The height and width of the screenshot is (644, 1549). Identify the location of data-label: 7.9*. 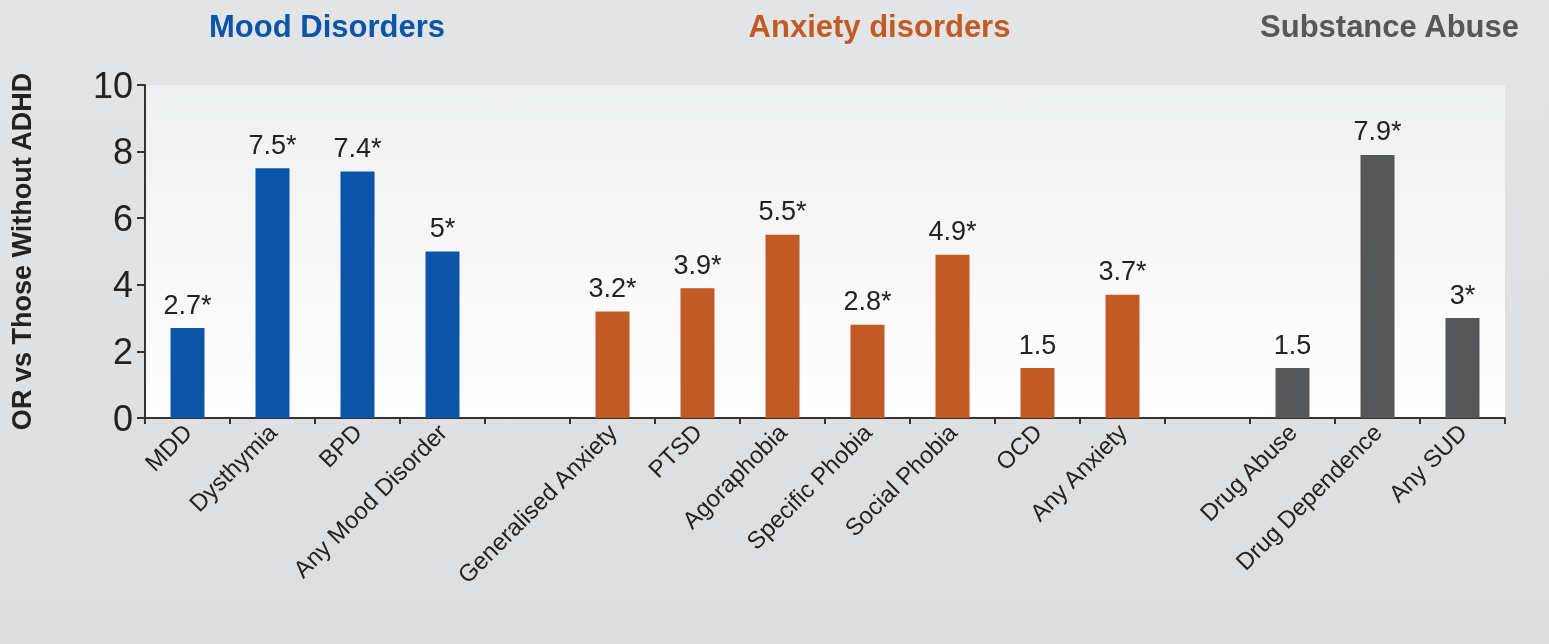
(1378, 131).